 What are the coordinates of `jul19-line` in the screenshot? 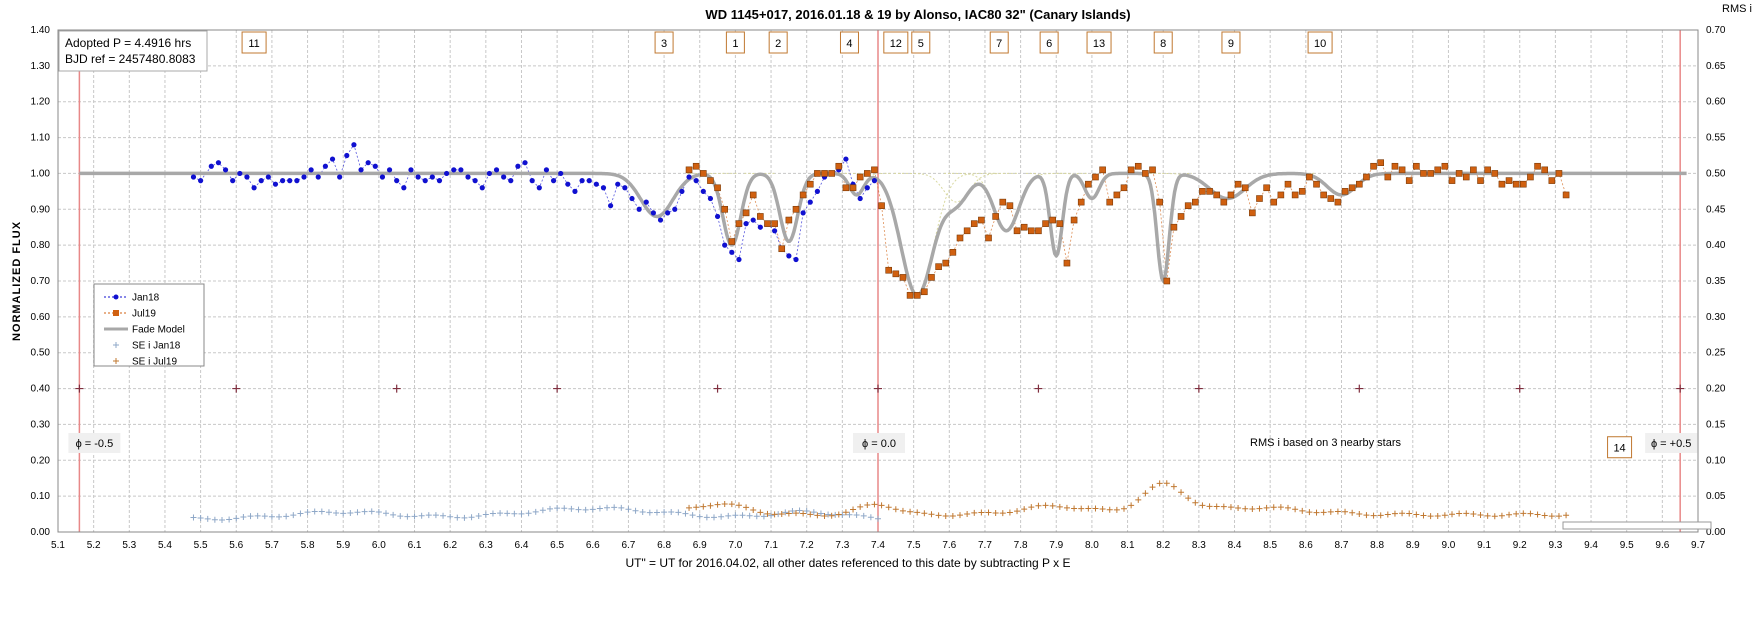 It's located at (1127, 229).